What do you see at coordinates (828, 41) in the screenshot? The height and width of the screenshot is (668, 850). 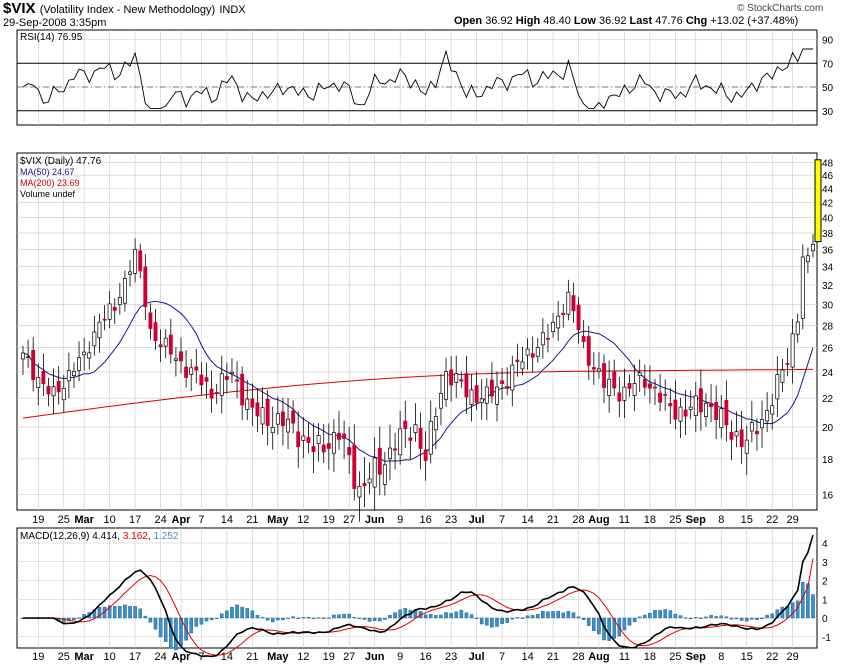 I see `rsi-tick-label: 90` at bounding box center [828, 41].